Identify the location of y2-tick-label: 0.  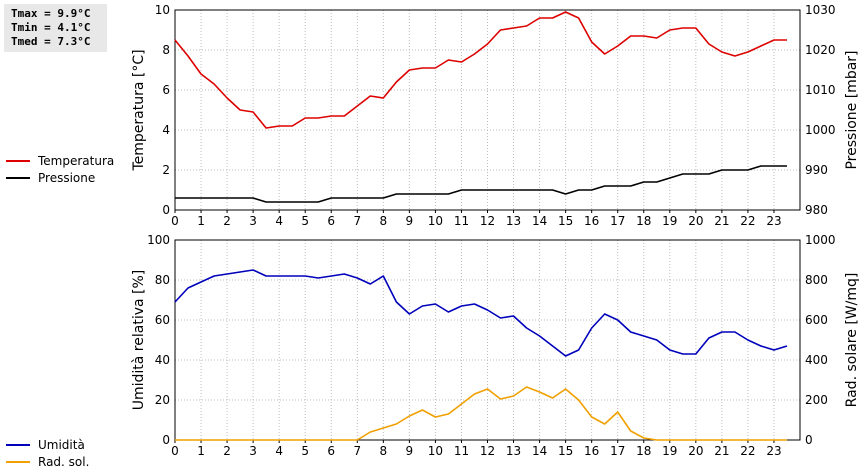
(809, 440).